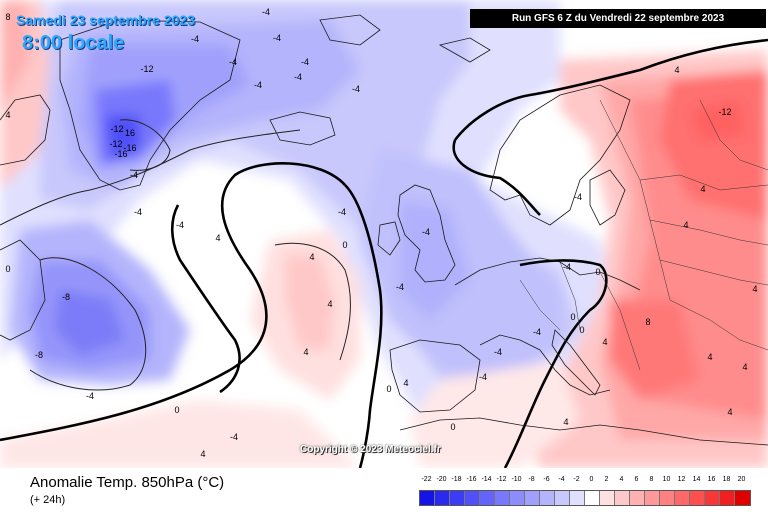 The width and height of the screenshot is (768, 512). Describe the element at coordinates (441, 479) in the screenshot. I see `legend-label: -20` at that location.